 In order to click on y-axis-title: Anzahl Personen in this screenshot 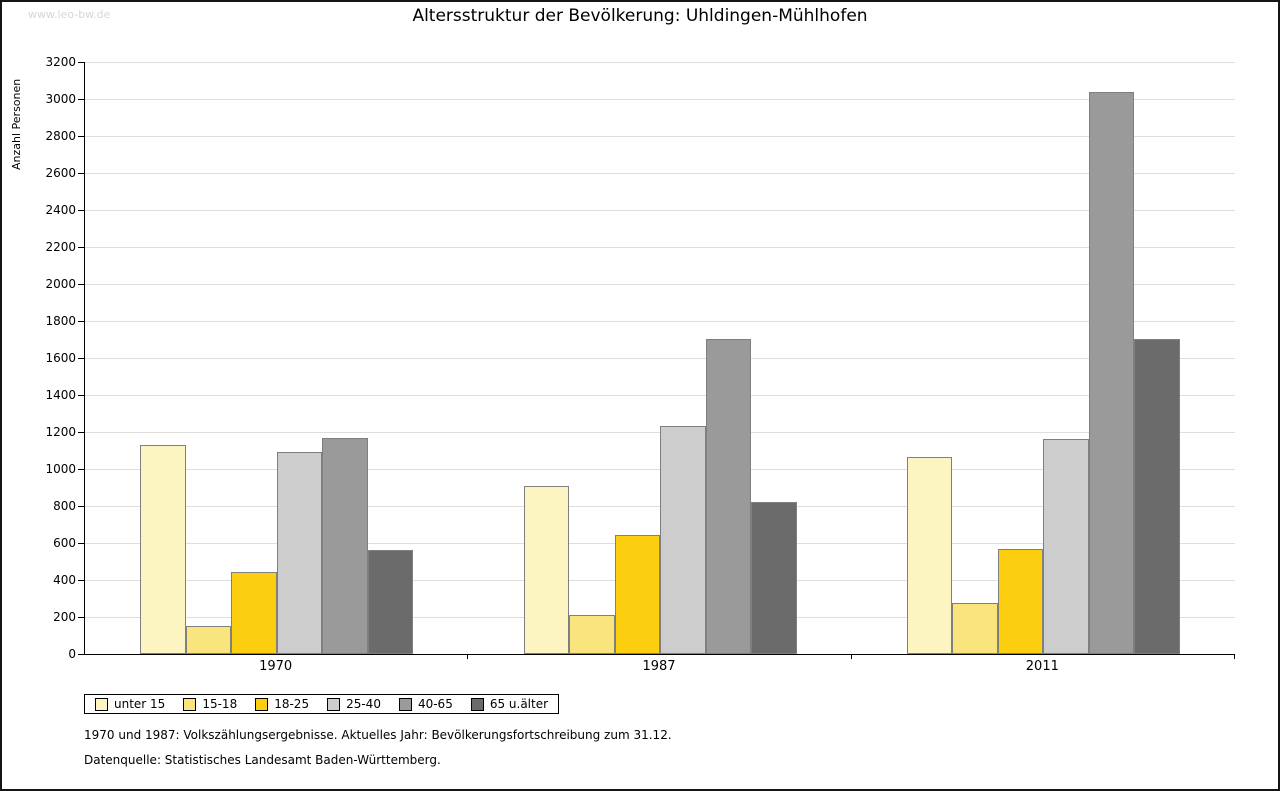, I will do `click(16, 124)`.